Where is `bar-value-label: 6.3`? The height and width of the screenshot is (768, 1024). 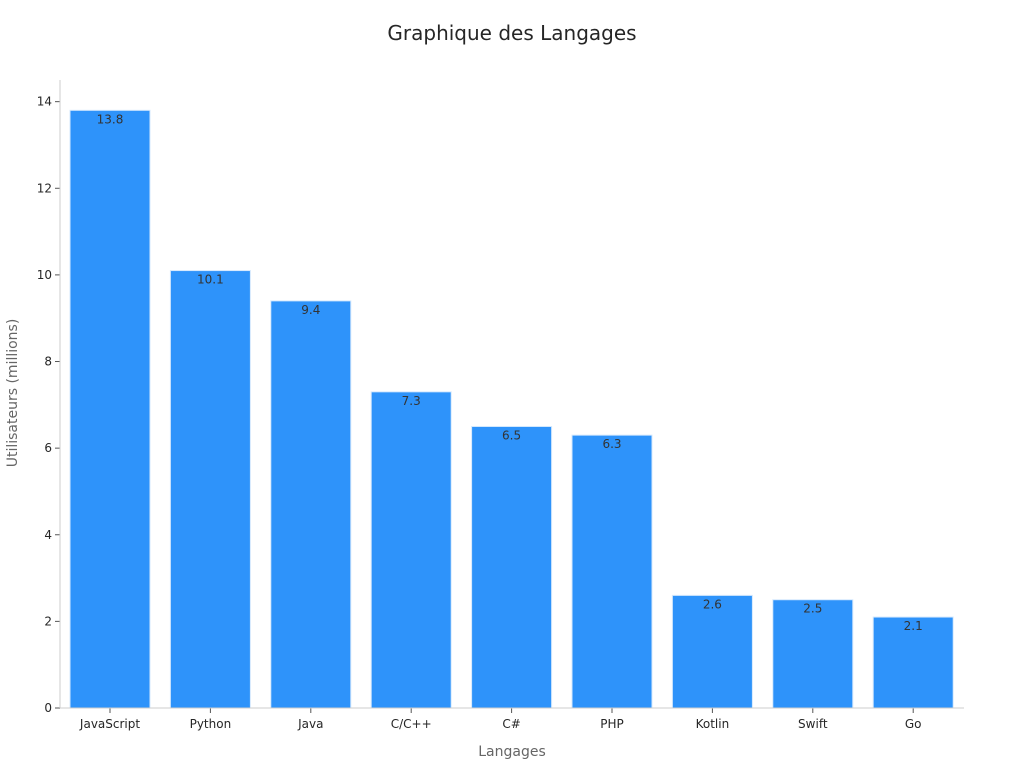 bar-value-label: 6.3 is located at coordinates (611, 444).